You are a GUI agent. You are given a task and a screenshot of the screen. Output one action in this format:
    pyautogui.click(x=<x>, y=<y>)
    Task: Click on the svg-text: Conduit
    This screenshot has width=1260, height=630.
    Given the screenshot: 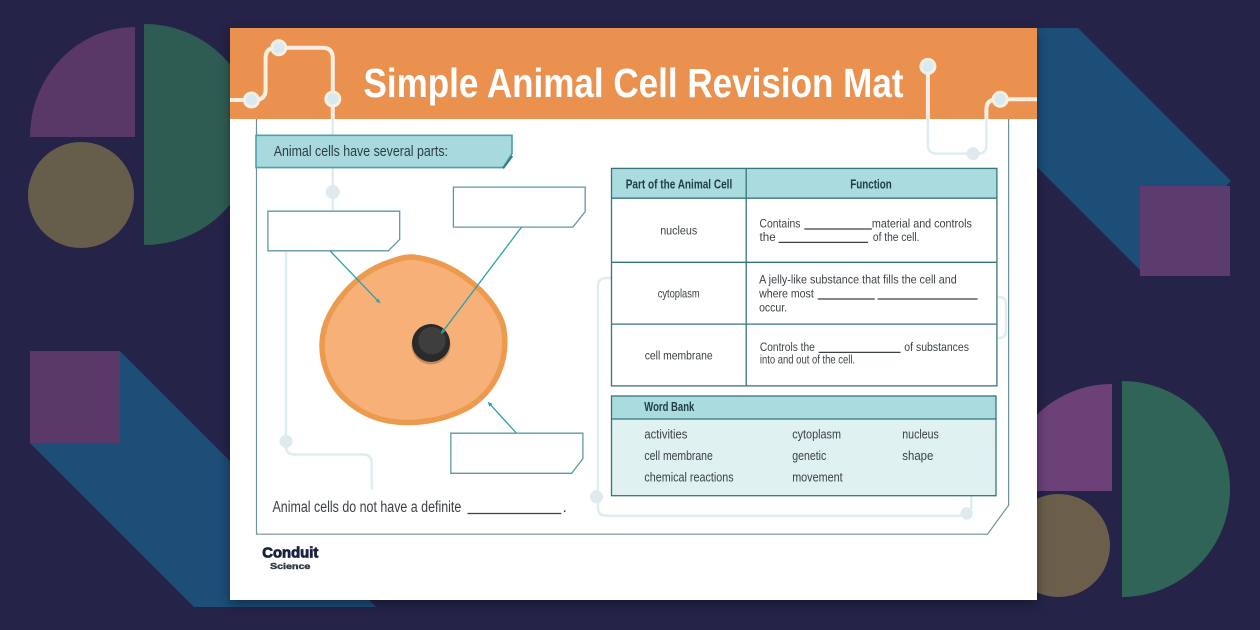 What is the action you would take?
    pyautogui.click(x=290, y=553)
    